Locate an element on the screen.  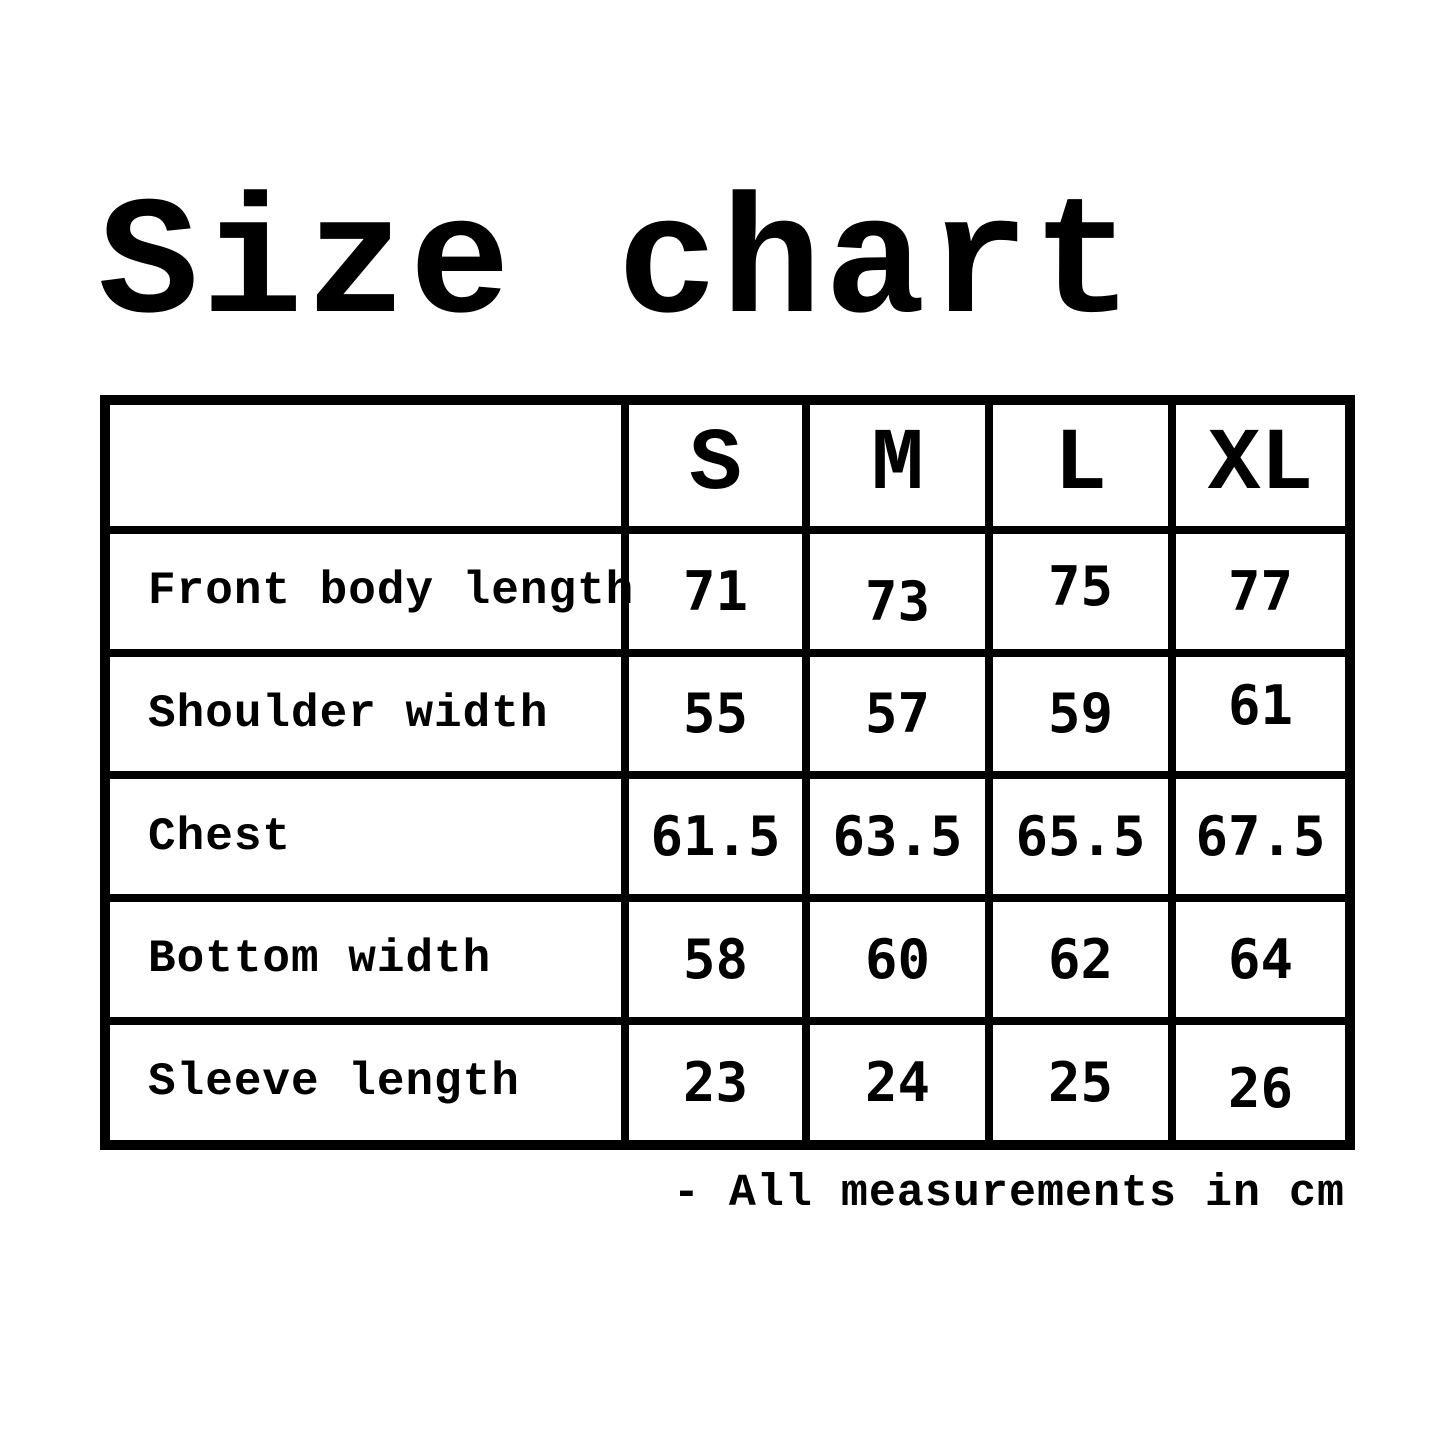
value-cell: 60 is located at coordinates (897, 959).